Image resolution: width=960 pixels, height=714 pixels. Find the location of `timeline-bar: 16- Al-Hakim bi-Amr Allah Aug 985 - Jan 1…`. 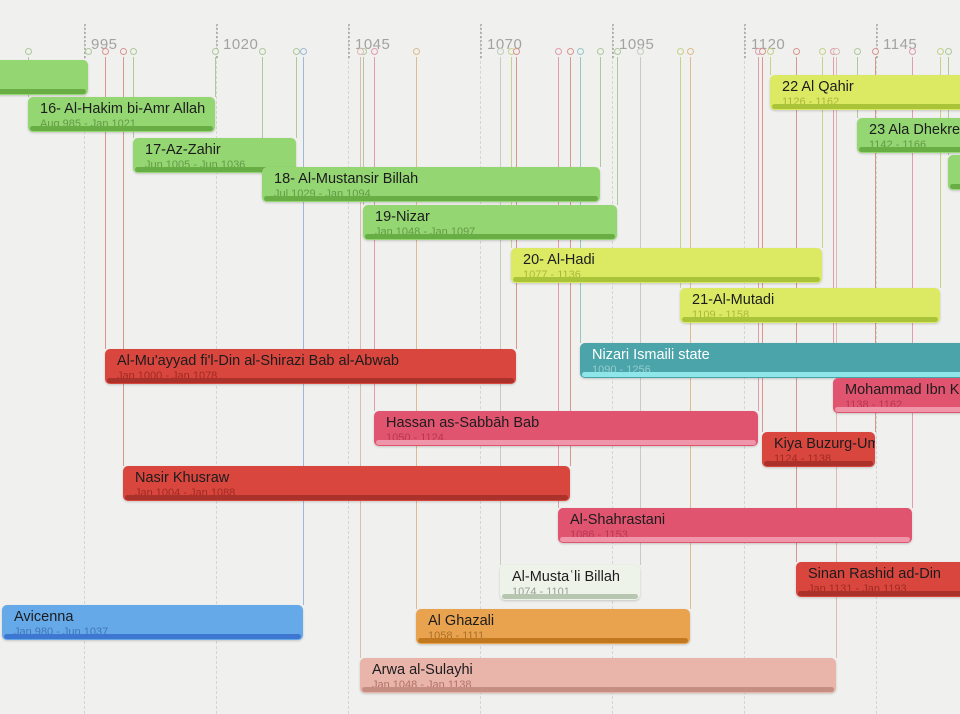

timeline-bar: 16- Al-Hakim bi-Amr Allah Aug 985 - Jan 1… is located at coordinates (121, 114).